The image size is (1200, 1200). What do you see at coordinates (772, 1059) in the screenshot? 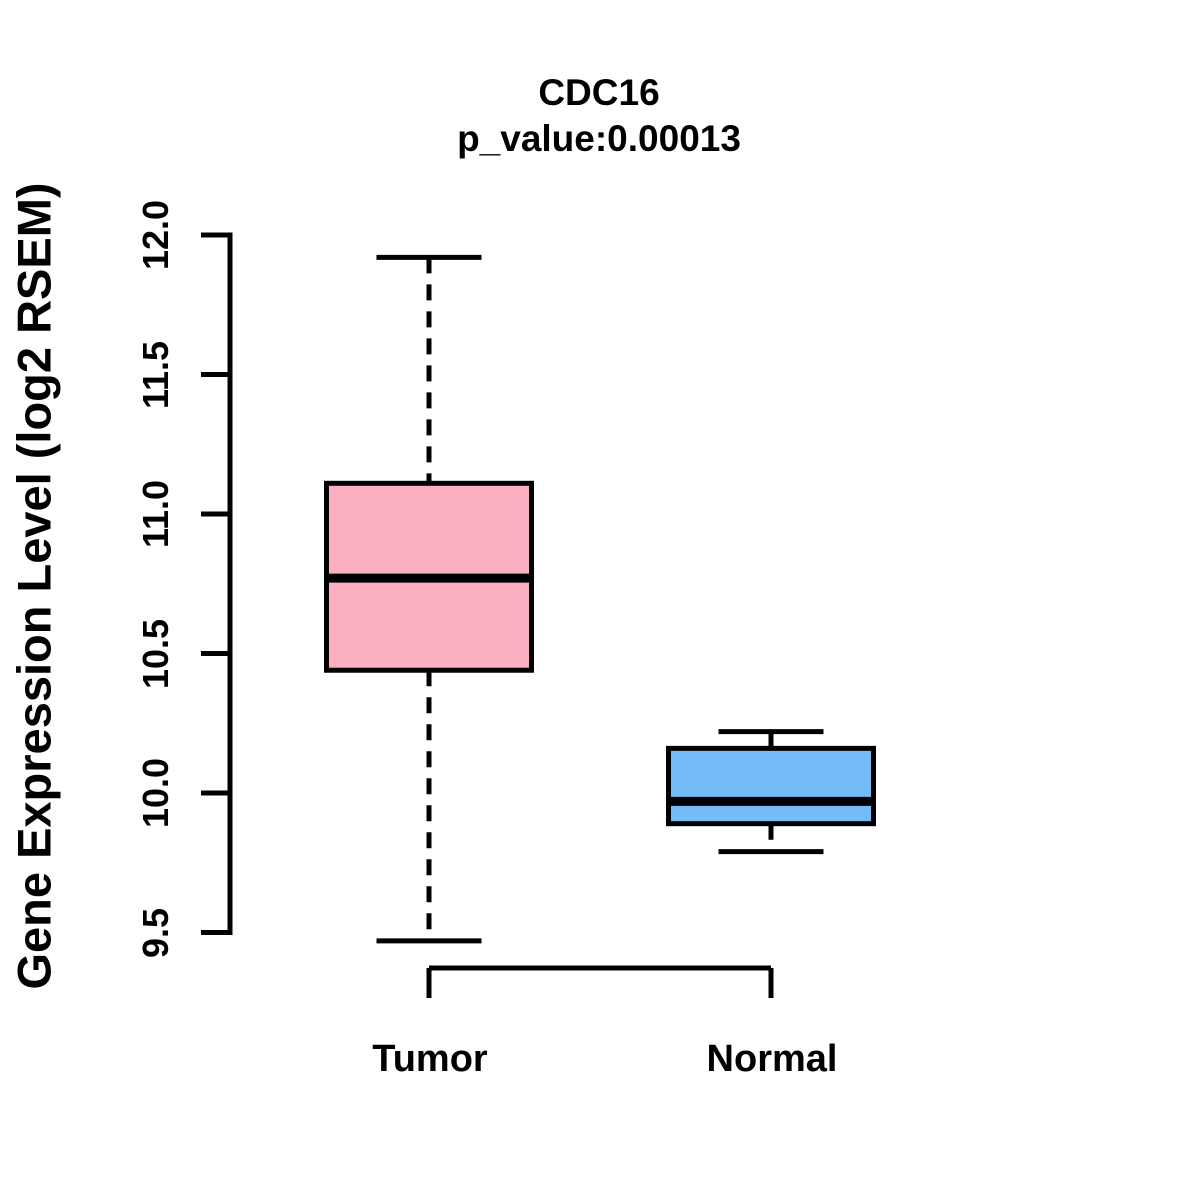
I see `x-category-label-normal: Normal` at bounding box center [772, 1059].